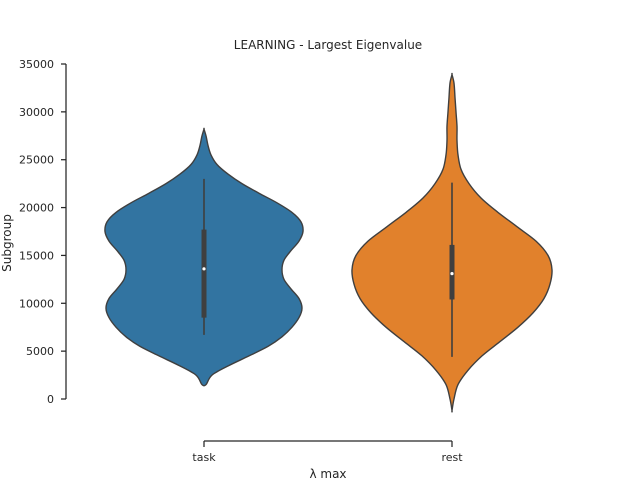 Image resolution: width=640 pixels, height=480 pixels. I want to click on y-tick-label: 20000, so click(36, 208).